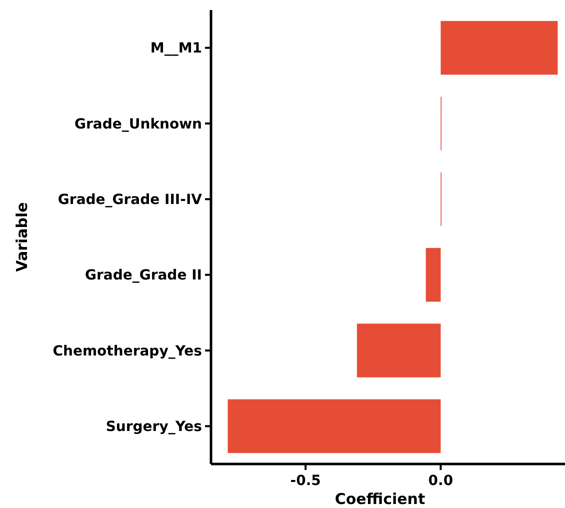  What do you see at coordinates (22, 237) in the screenshot?
I see `y-axis-title: Variable` at bounding box center [22, 237].